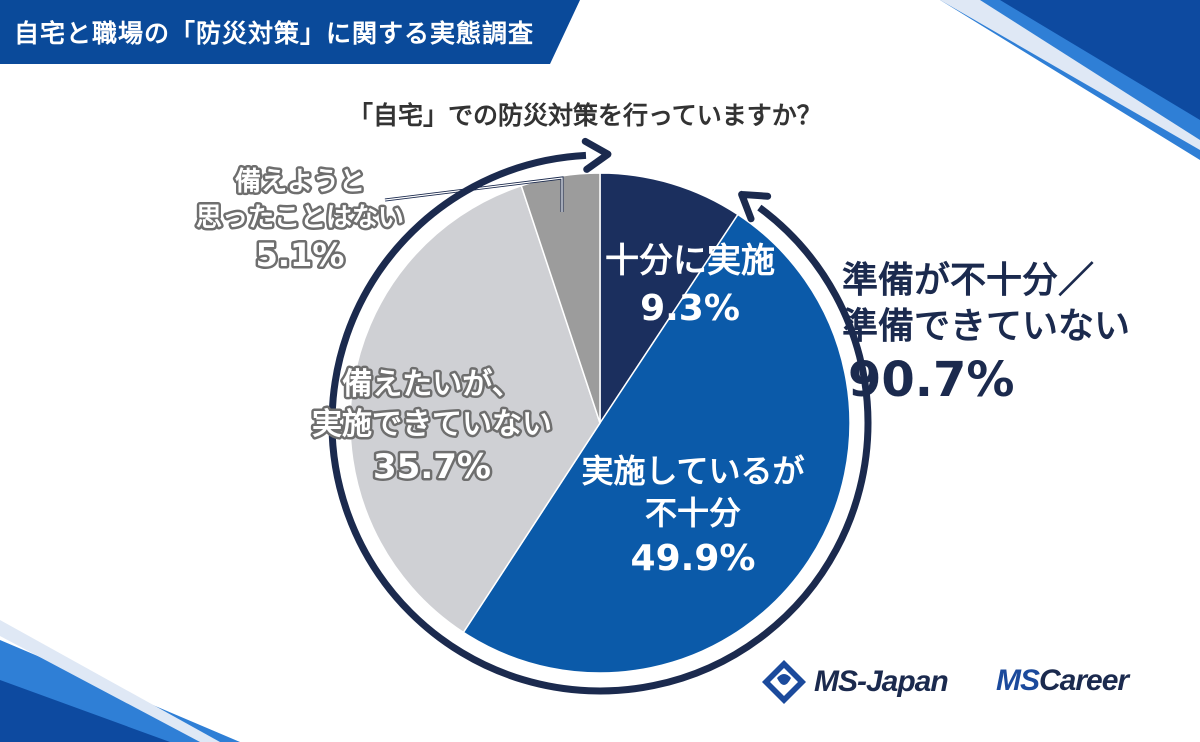 The width and height of the screenshot is (1200, 742). Describe the element at coordinates (690, 308) in the screenshot. I see `slice-1-value-label: 9.3%` at that location.